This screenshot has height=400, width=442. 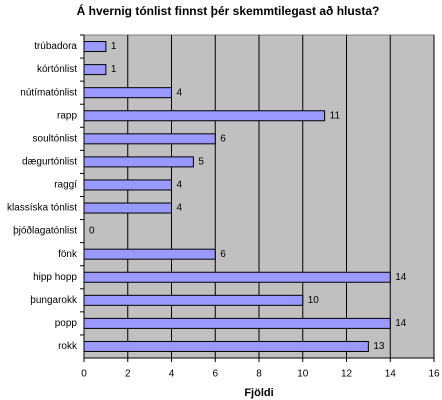 What do you see at coordinates (391, 374) in the screenshot?
I see `x-tick-label: 14` at bounding box center [391, 374].